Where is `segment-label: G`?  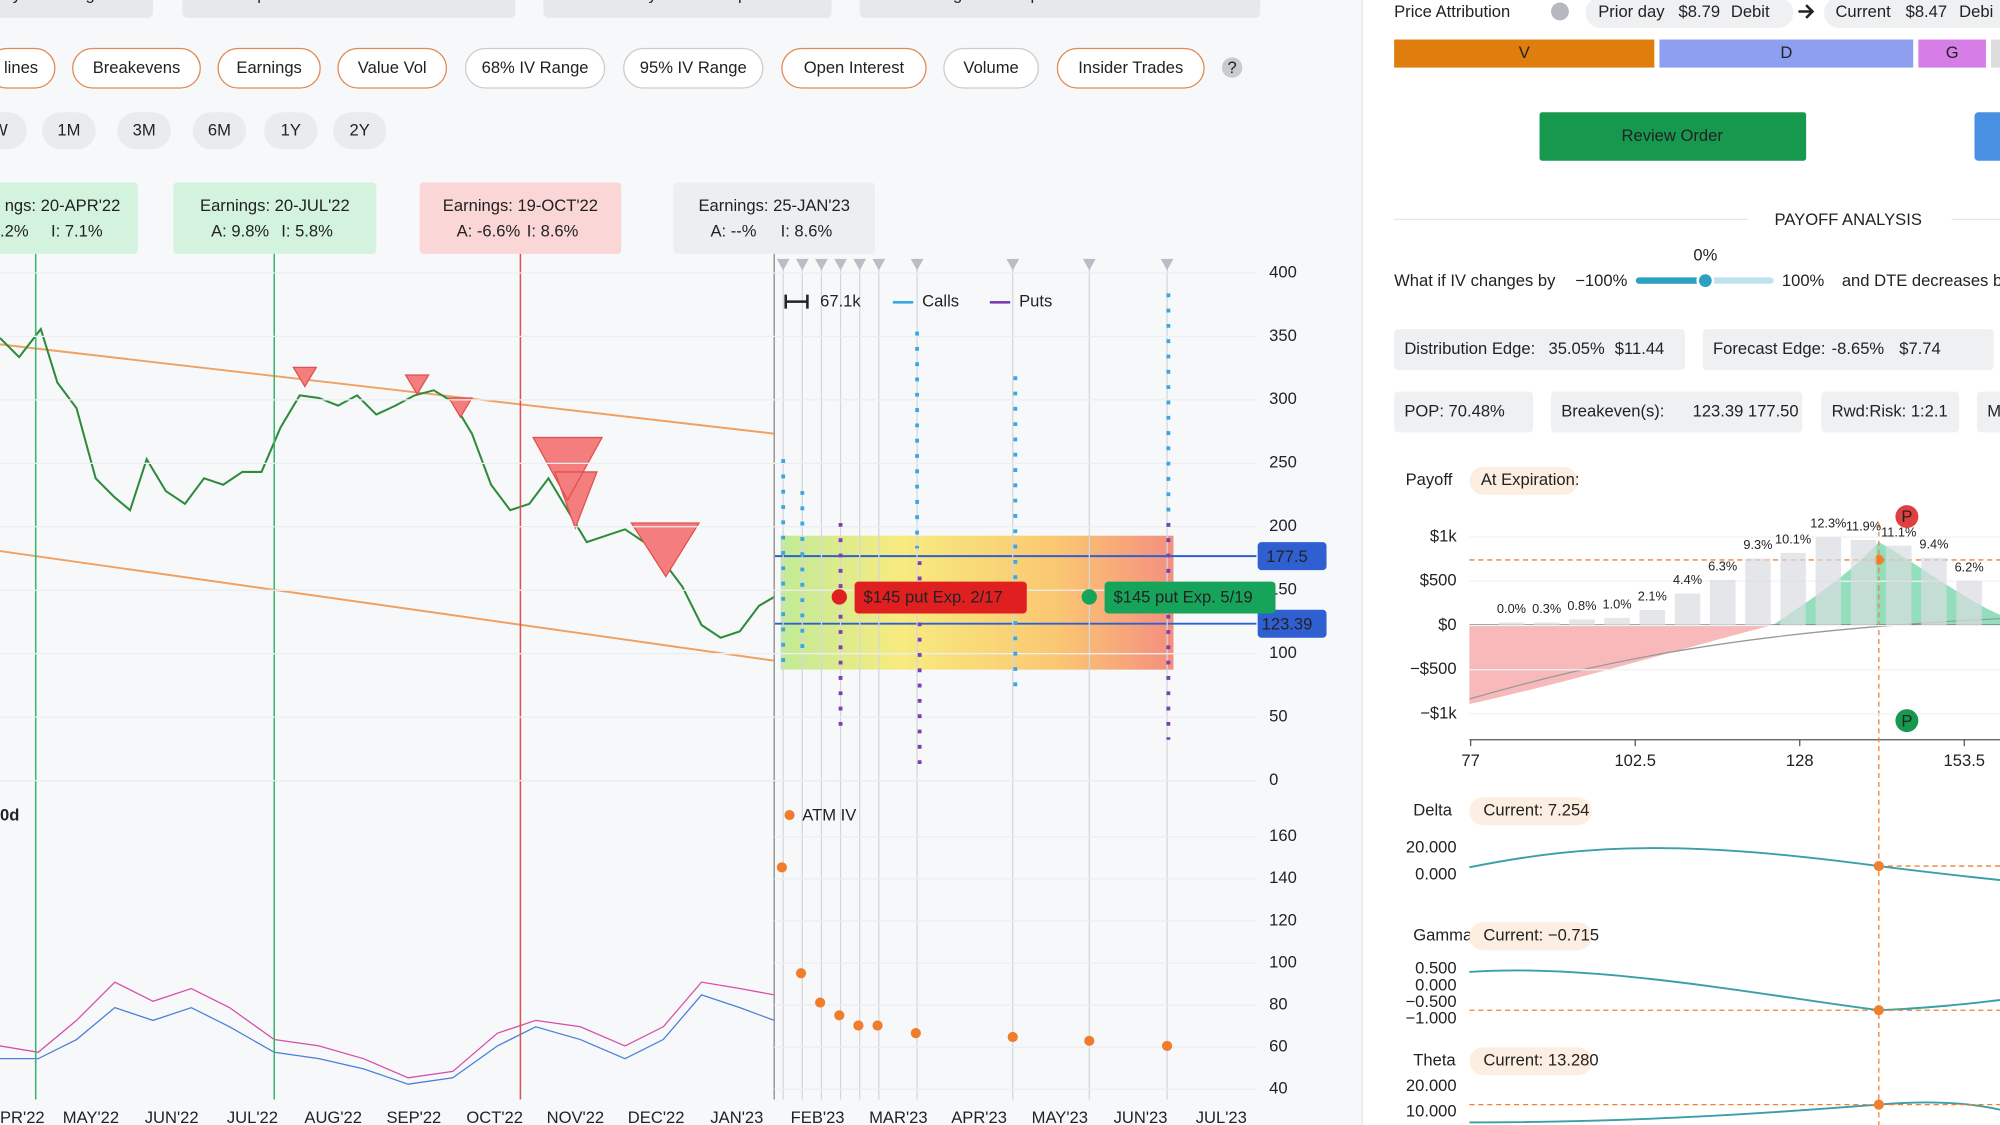 segment-label: G is located at coordinates (1952, 52).